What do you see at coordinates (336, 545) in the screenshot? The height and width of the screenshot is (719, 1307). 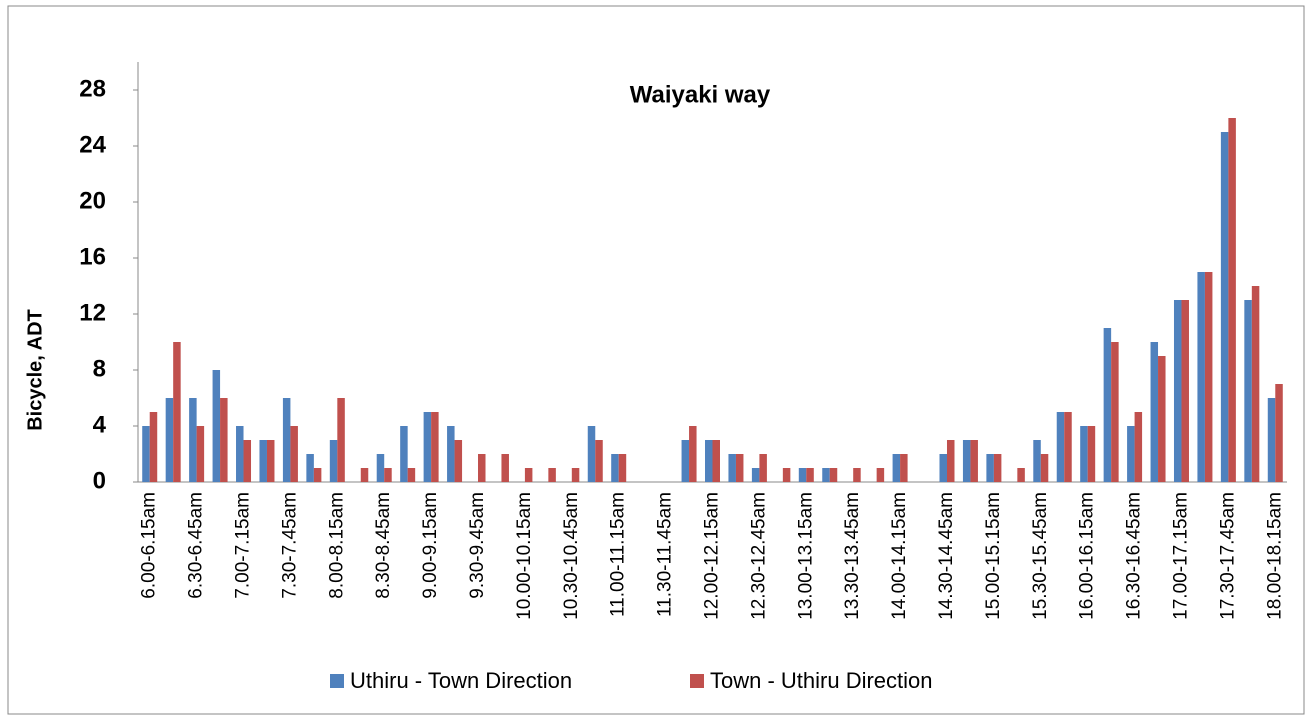 I see `x-tick-label: 8.00-8.15am` at bounding box center [336, 545].